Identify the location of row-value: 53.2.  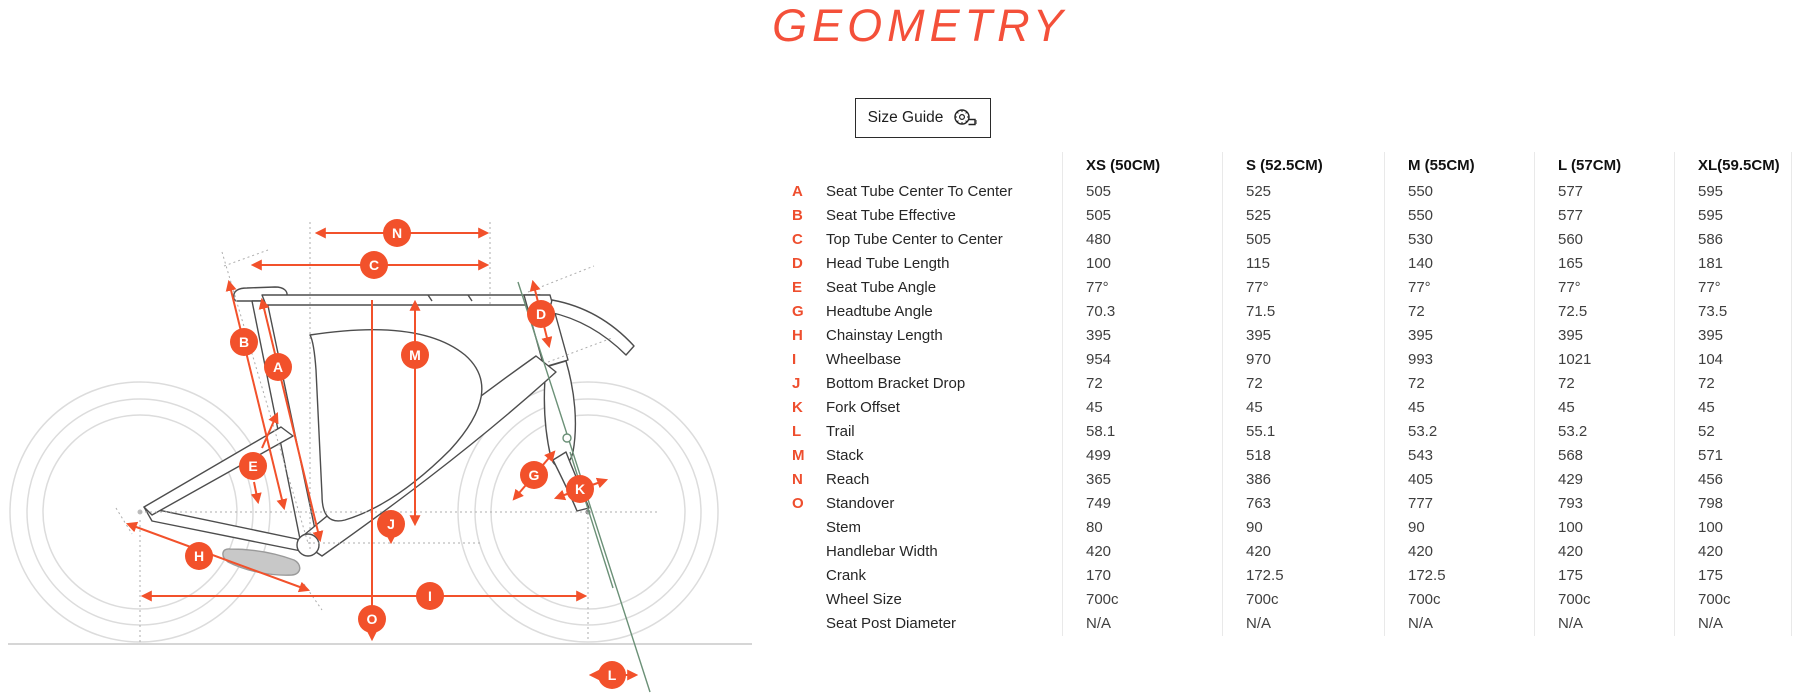
(1423, 431).